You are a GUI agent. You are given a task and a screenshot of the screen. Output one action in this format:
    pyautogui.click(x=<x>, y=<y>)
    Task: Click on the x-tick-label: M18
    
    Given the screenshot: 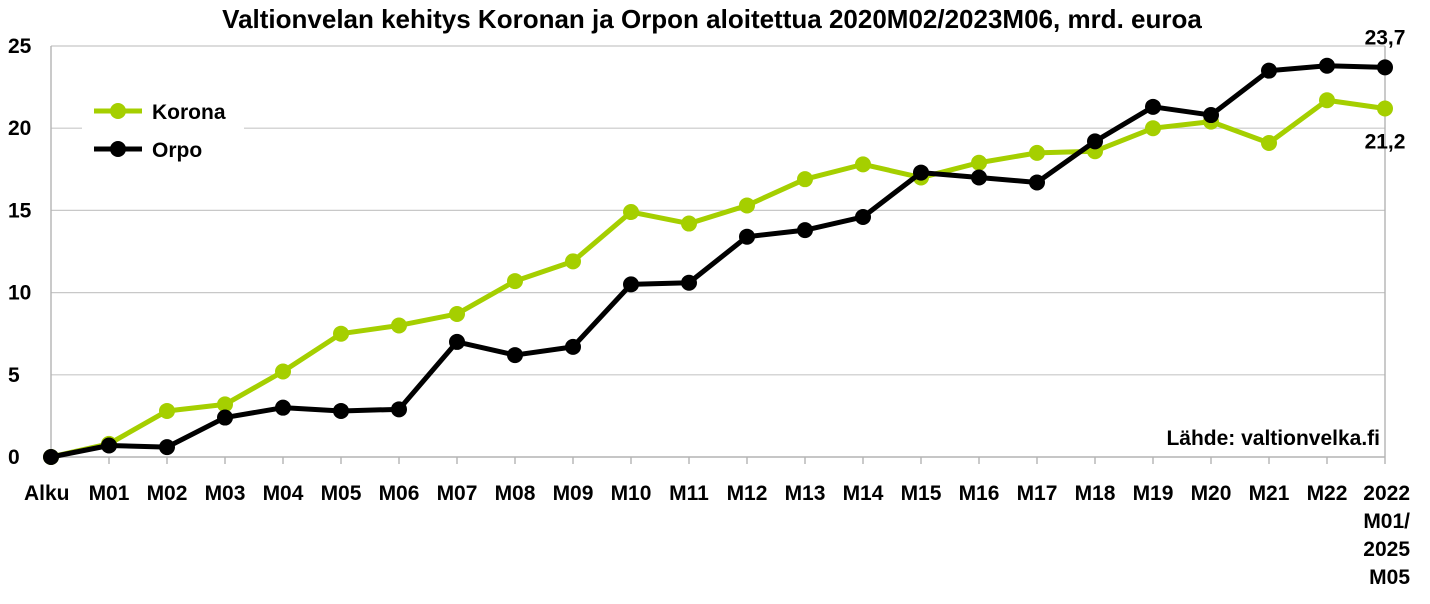 What is the action you would take?
    pyautogui.click(x=1095, y=493)
    